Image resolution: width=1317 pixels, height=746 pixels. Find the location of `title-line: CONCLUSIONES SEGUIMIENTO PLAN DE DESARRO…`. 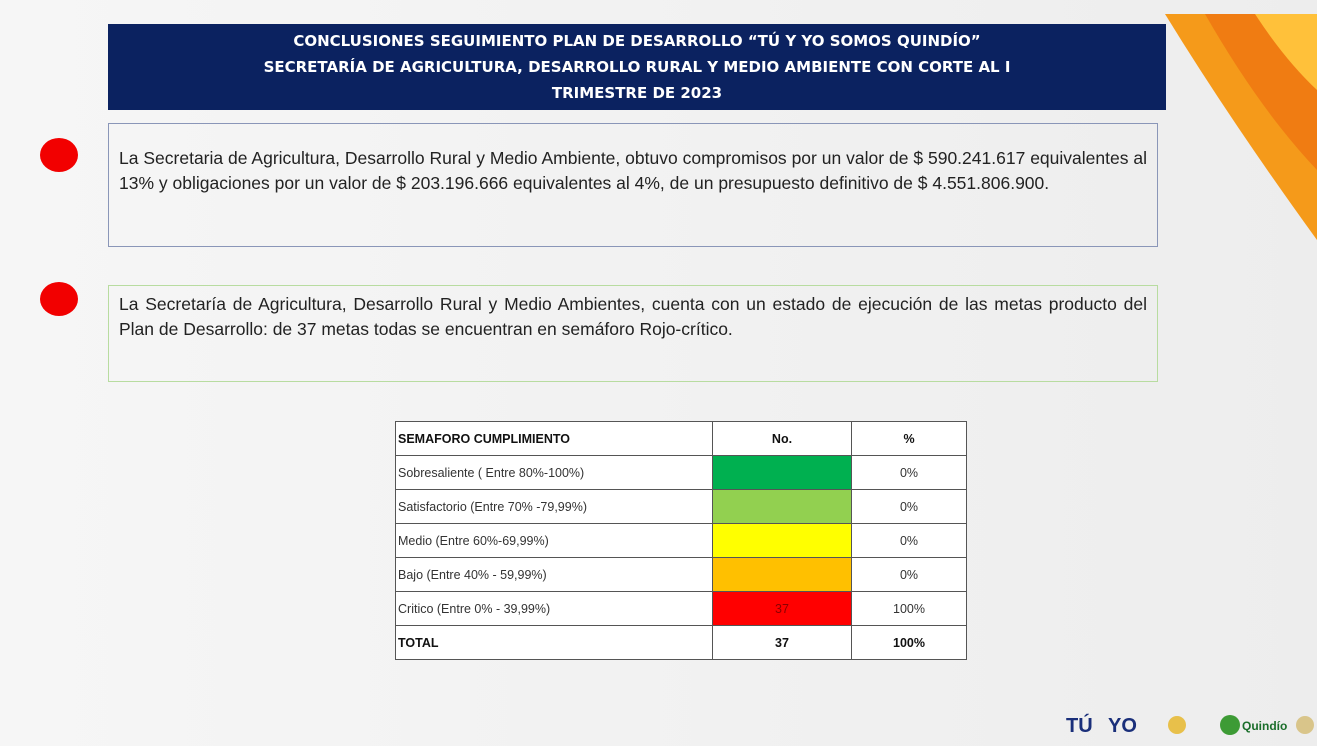

title-line: CONCLUSIONES SEGUIMIENTO PLAN DE DESARRO… is located at coordinates (637, 41).